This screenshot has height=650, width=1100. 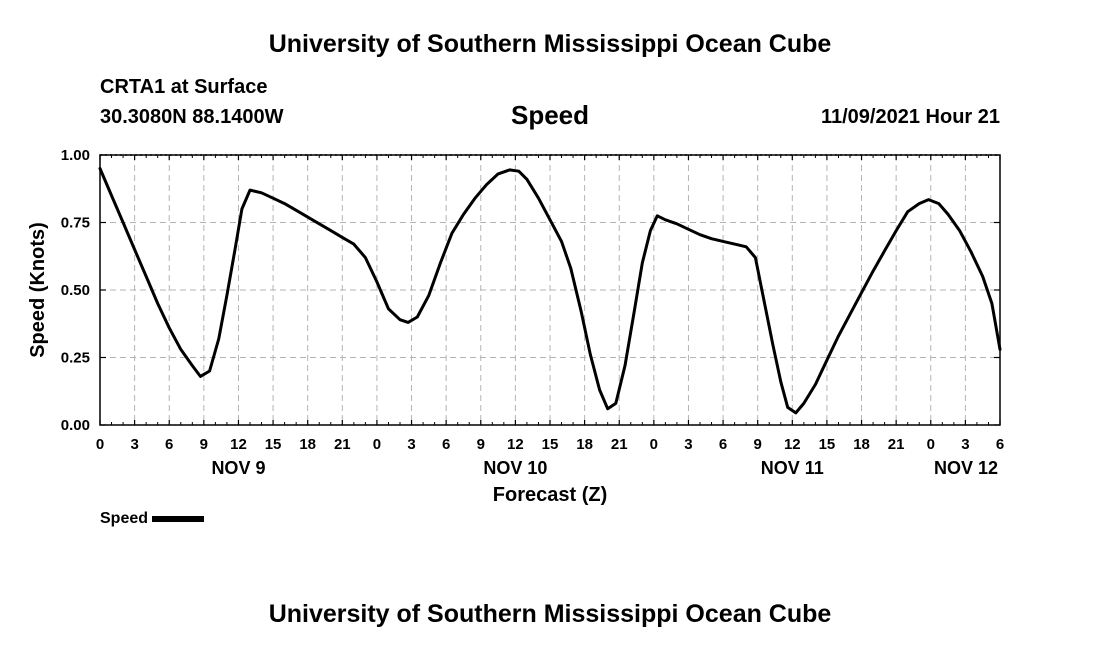 I want to click on station-label: CRTA1 at Surface, so click(x=184, y=87).